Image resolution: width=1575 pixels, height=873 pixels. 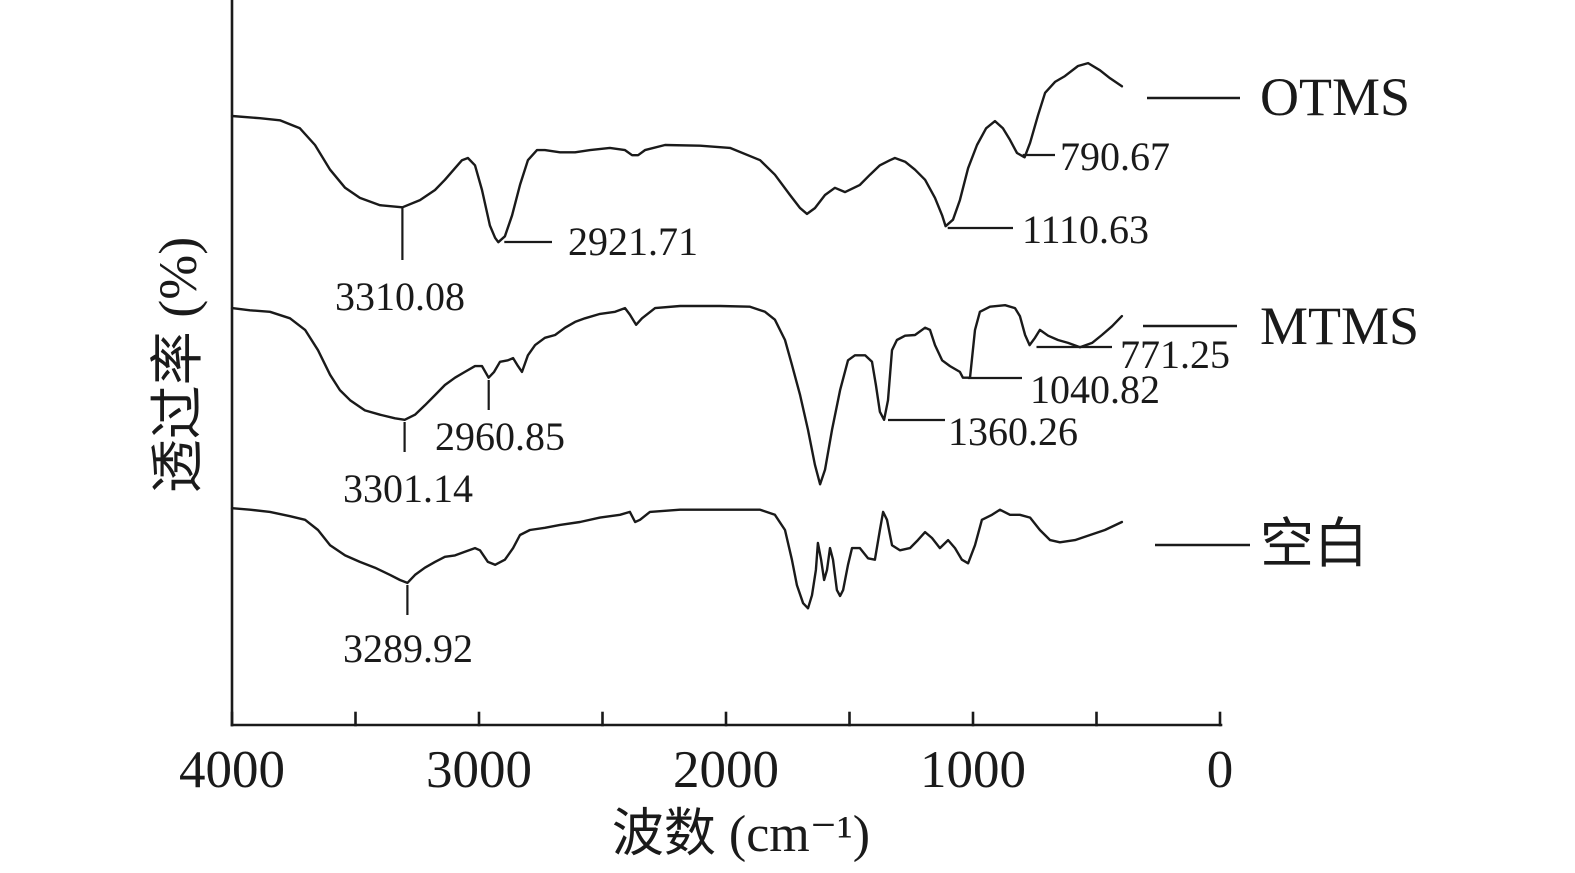 I want to click on legend-item-otms: OTMS, so click(x=1278, y=97).